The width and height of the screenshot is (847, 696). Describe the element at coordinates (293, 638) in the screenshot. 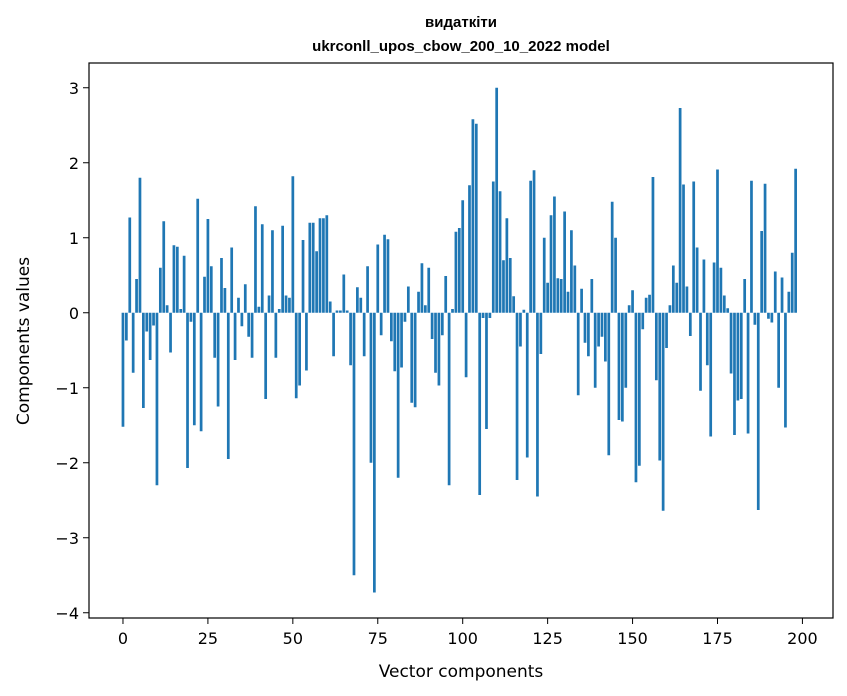

I see `x-tick-label: 50` at that location.